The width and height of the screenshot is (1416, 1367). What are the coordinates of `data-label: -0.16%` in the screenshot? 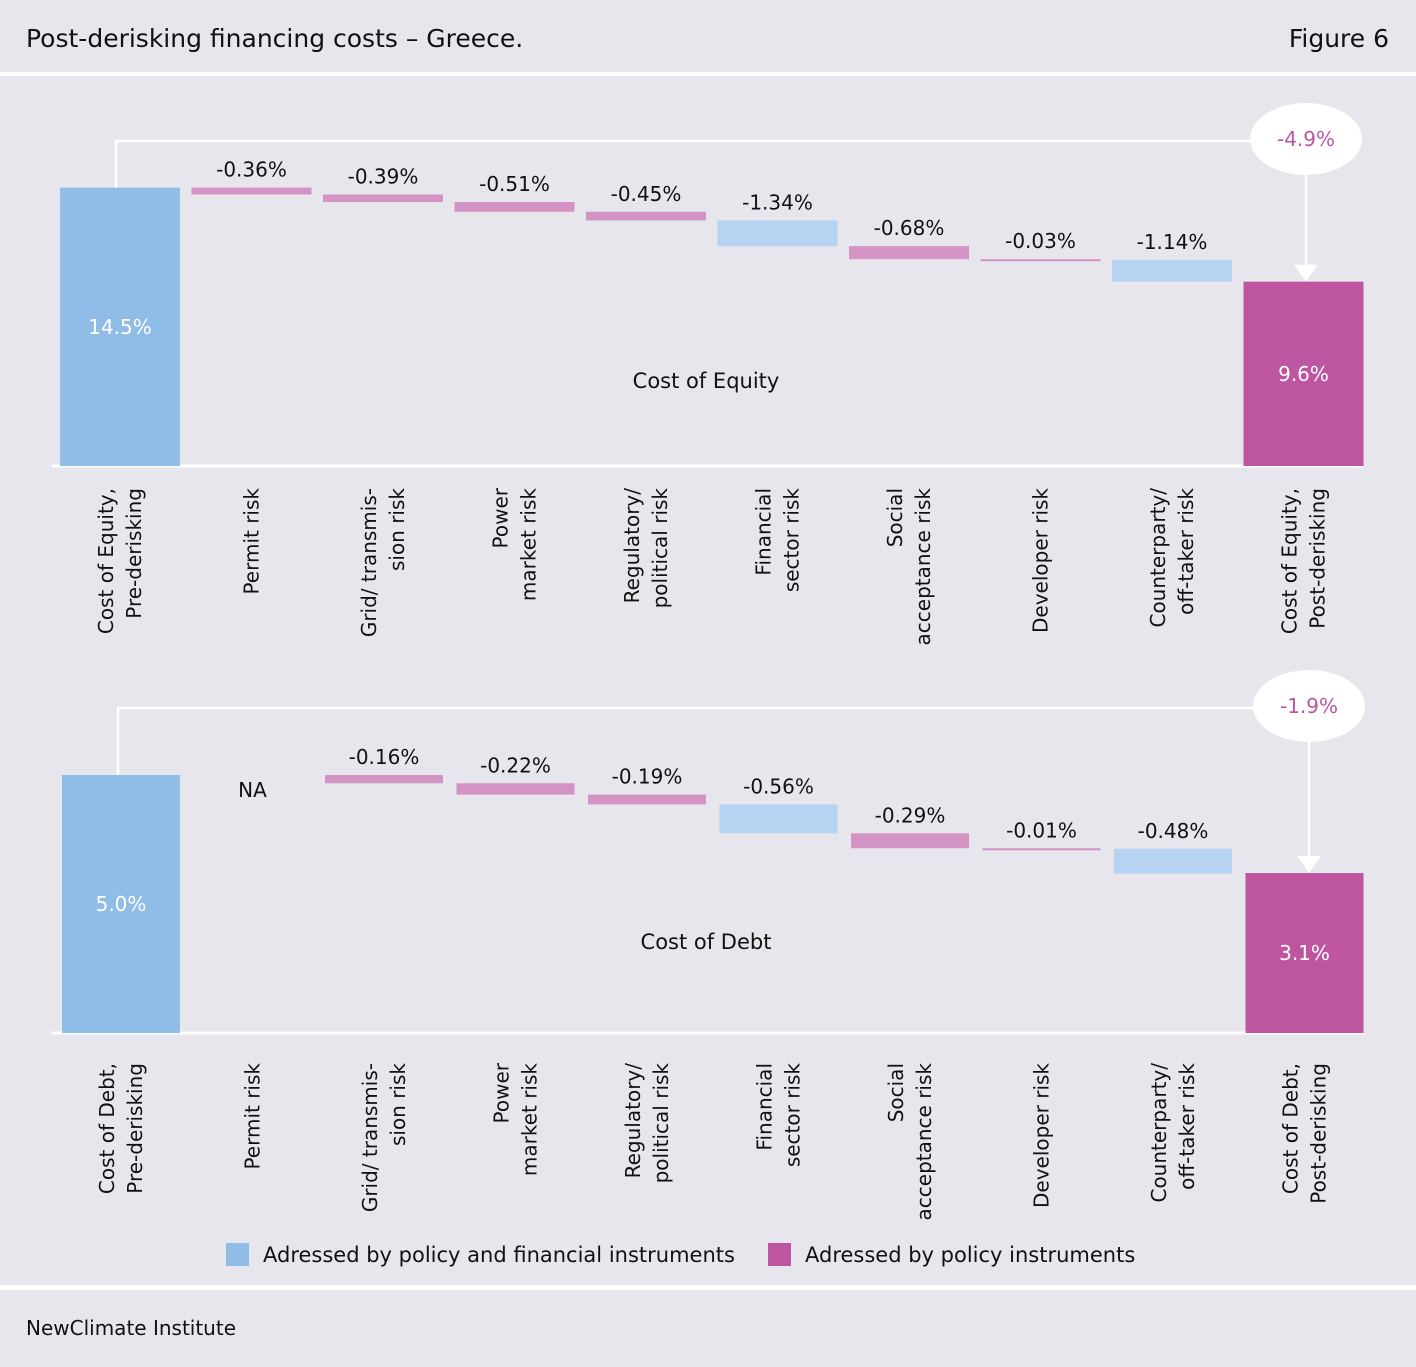 It's located at (384, 757).